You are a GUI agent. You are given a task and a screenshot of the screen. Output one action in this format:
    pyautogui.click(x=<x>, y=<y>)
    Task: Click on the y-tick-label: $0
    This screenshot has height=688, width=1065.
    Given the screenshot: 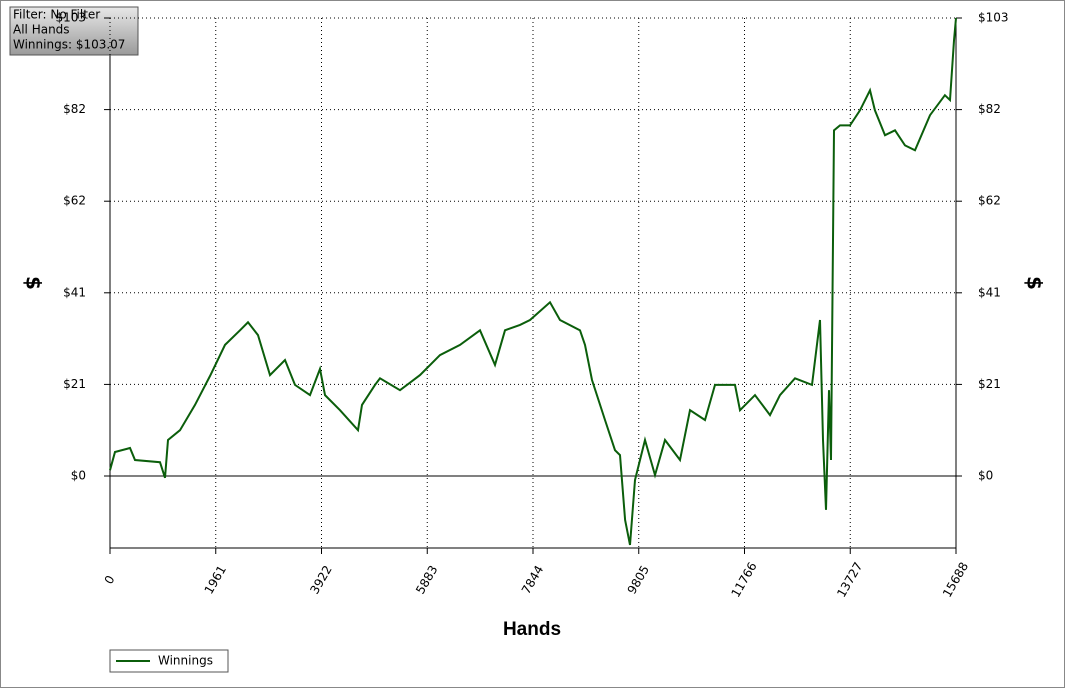 What is the action you would take?
    pyautogui.click(x=78, y=476)
    